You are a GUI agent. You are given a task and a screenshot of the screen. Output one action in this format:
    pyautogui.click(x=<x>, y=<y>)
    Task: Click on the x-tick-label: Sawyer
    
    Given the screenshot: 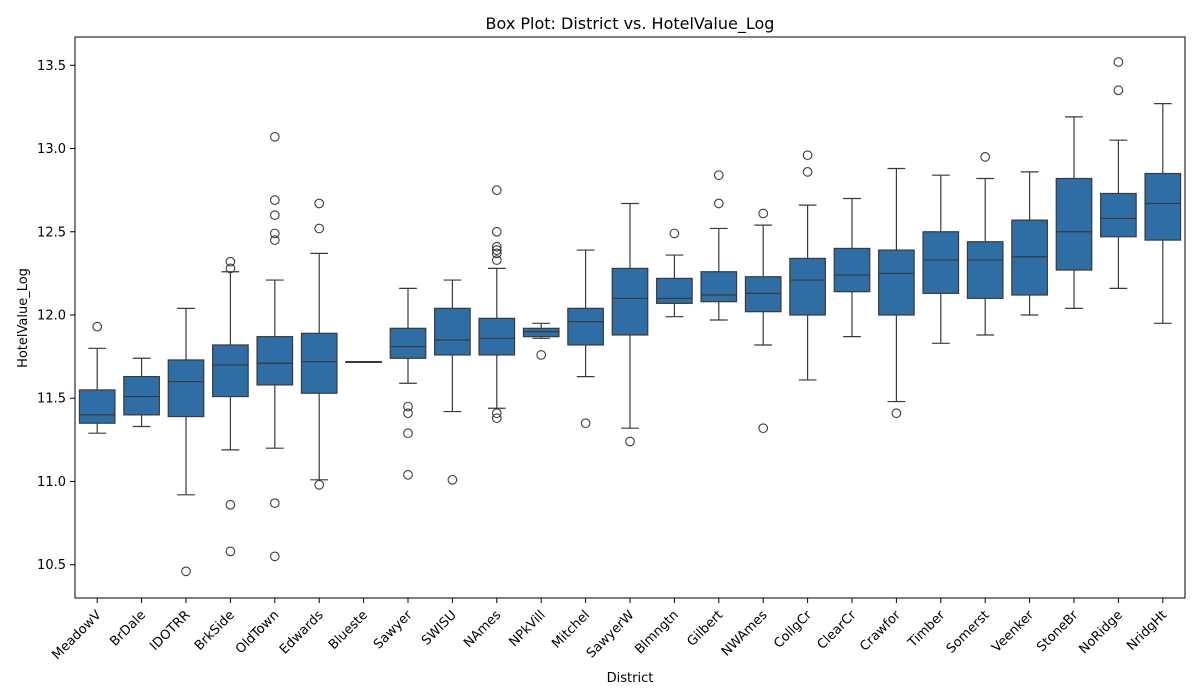 What is the action you would take?
    pyautogui.click(x=393, y=629)
    